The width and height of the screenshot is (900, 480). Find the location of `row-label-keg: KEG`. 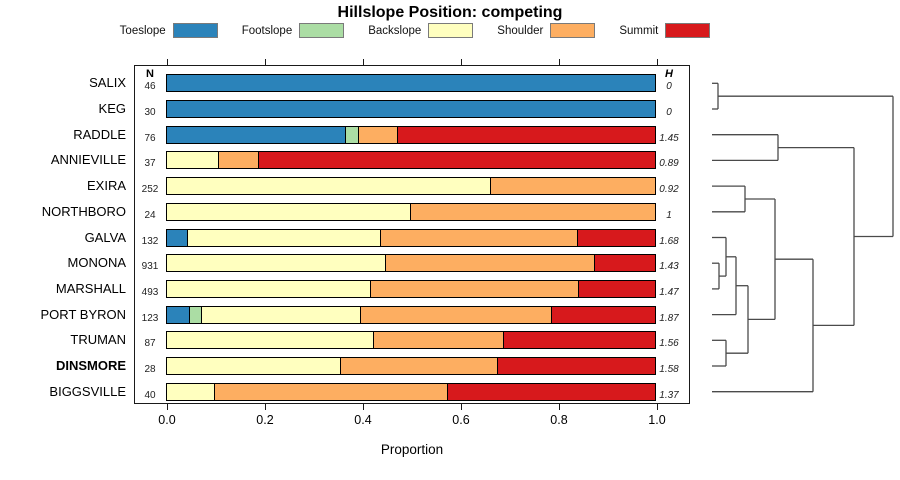

row-label-keg: KEG is located at coordinates (112, 108).